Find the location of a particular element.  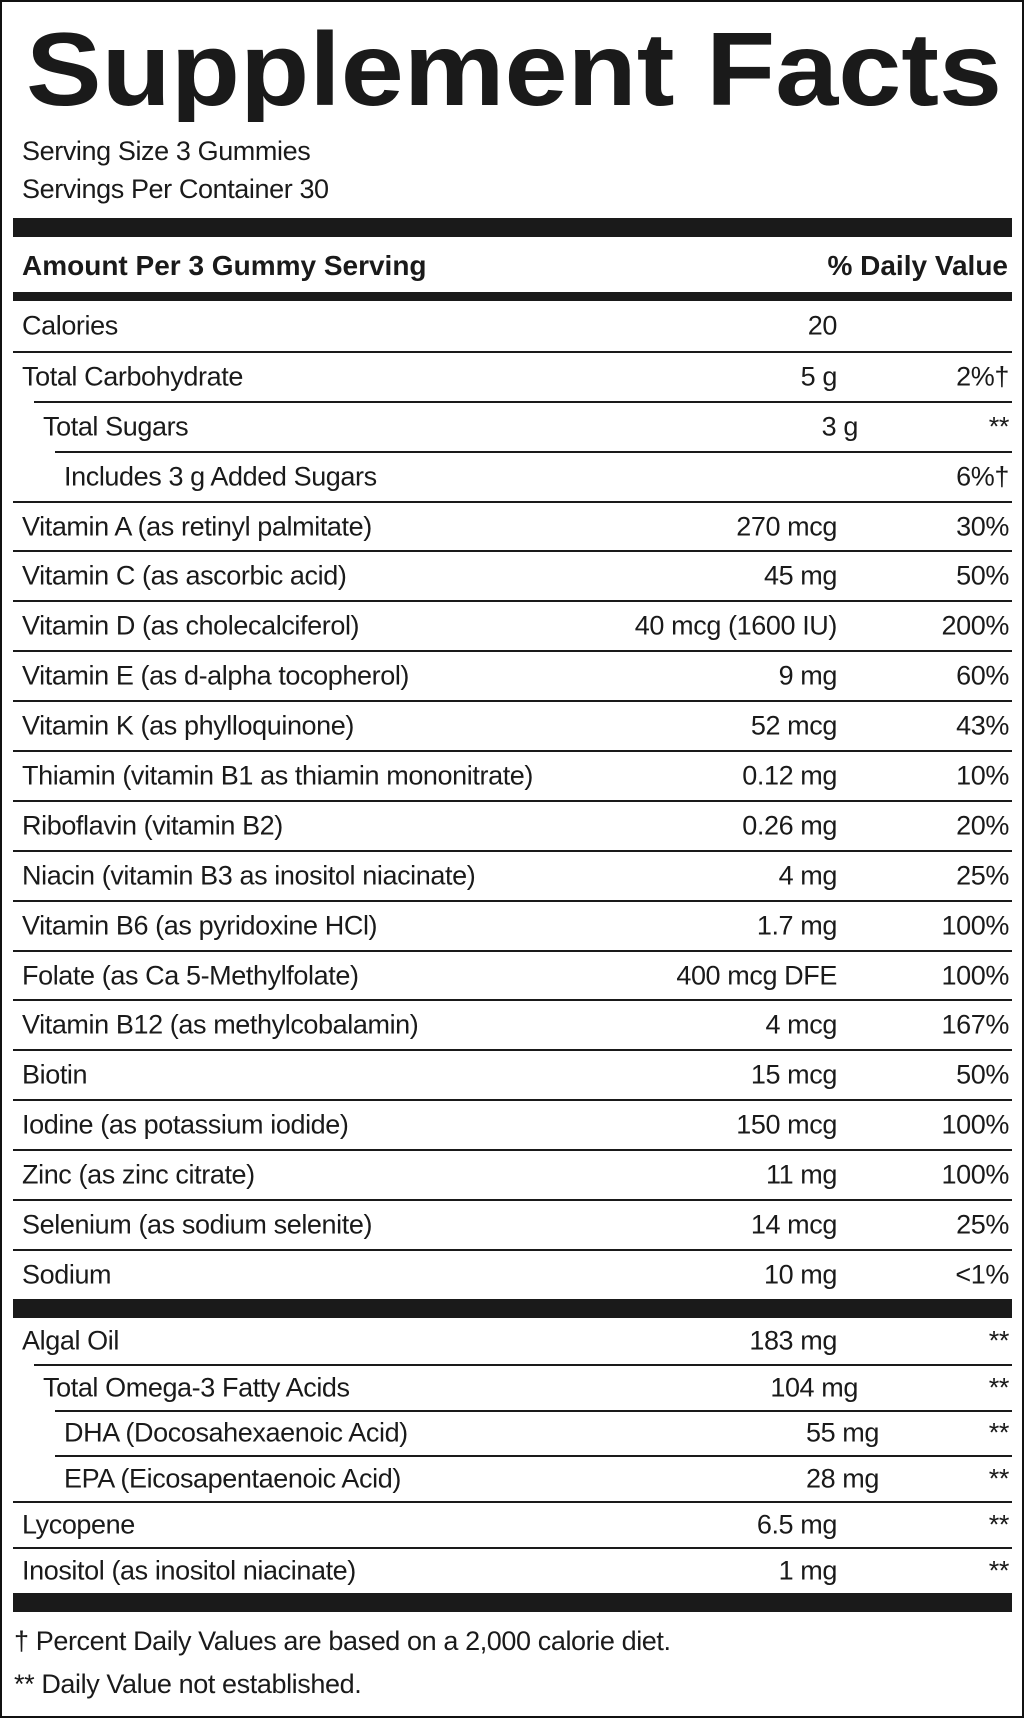

nutrient-name: DHA (Docosahexaenoic Acid) is located at coordinates (236, 1432).